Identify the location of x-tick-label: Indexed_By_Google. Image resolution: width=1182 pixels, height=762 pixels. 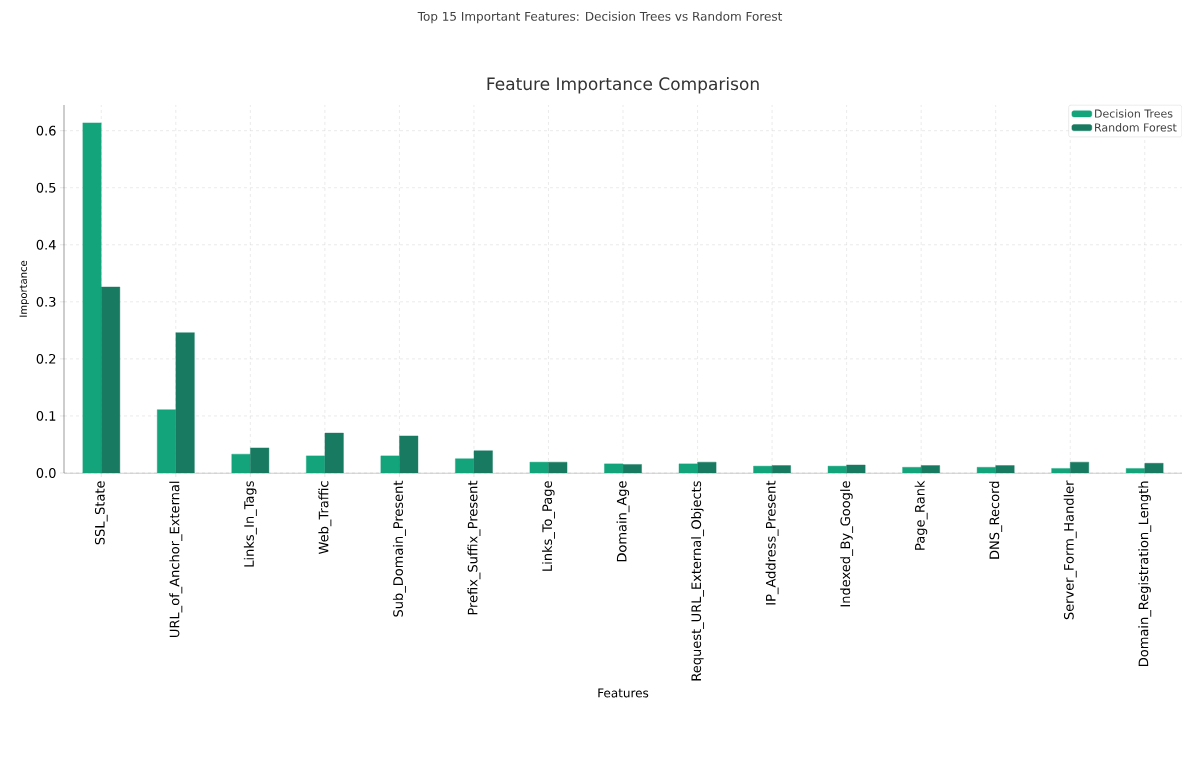
(847, 544).